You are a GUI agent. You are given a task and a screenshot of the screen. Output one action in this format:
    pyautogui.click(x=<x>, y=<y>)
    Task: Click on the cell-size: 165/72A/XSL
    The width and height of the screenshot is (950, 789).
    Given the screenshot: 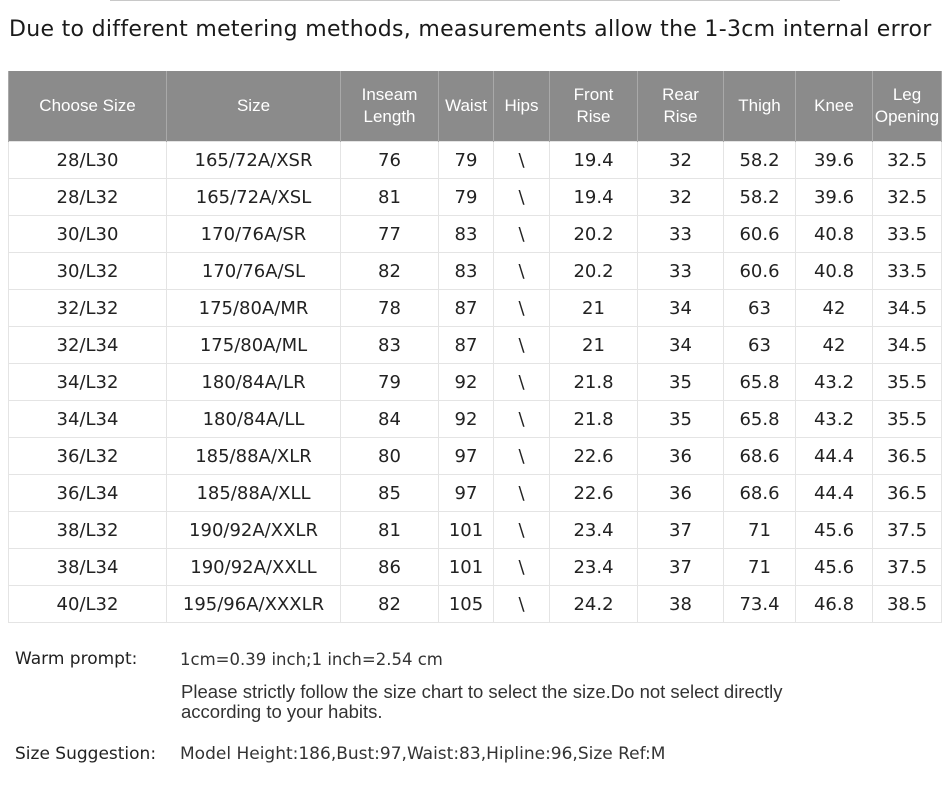 What is the action you would take?
    pyautogui.click(x=253, y=197)
    